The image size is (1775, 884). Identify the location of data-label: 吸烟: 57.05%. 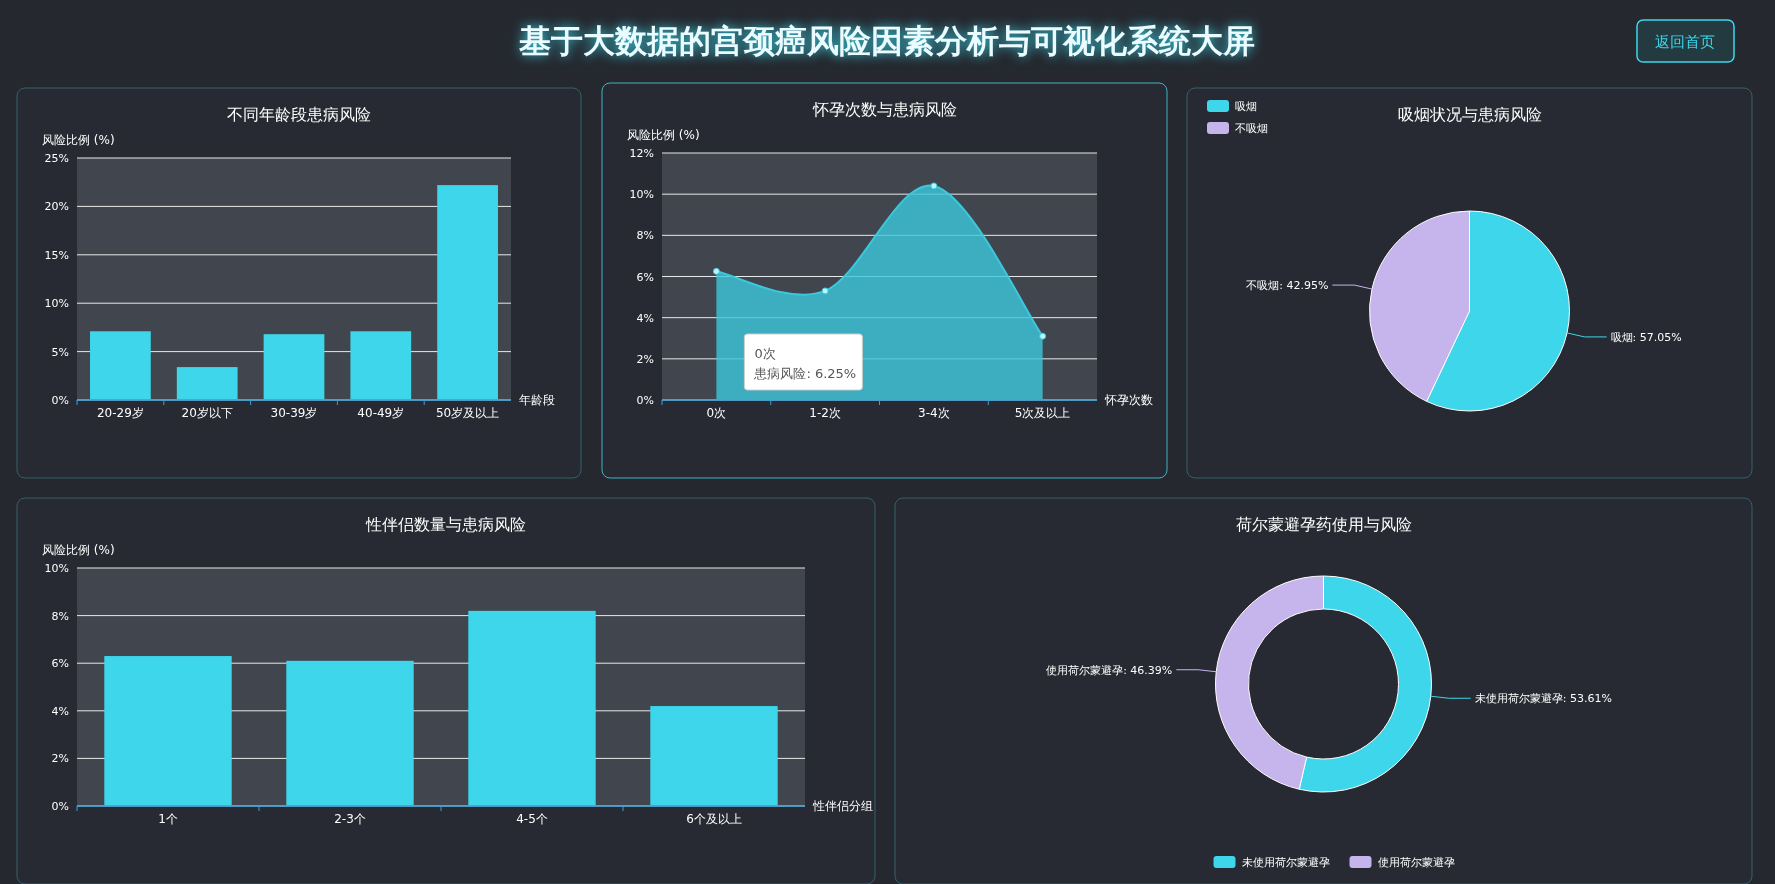
(1646, 337).